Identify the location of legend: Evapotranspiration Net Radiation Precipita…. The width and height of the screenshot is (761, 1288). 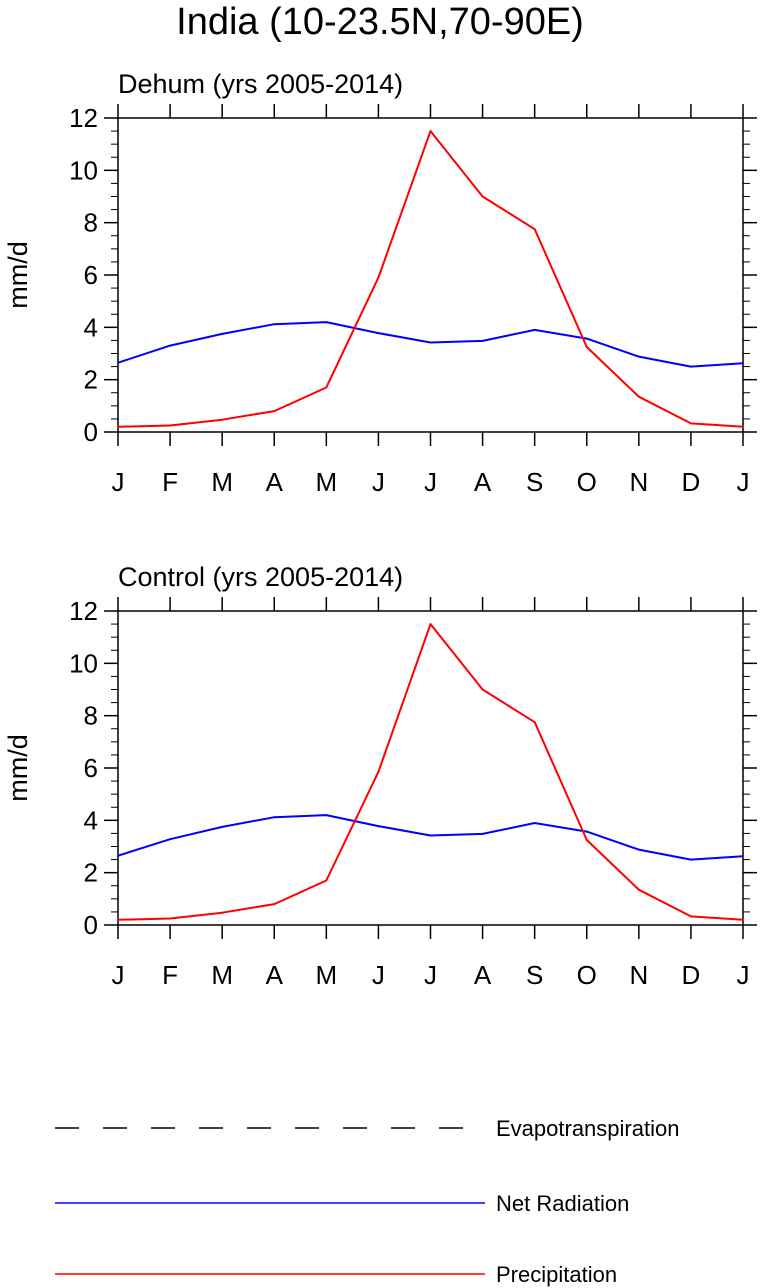
(367, 1201).